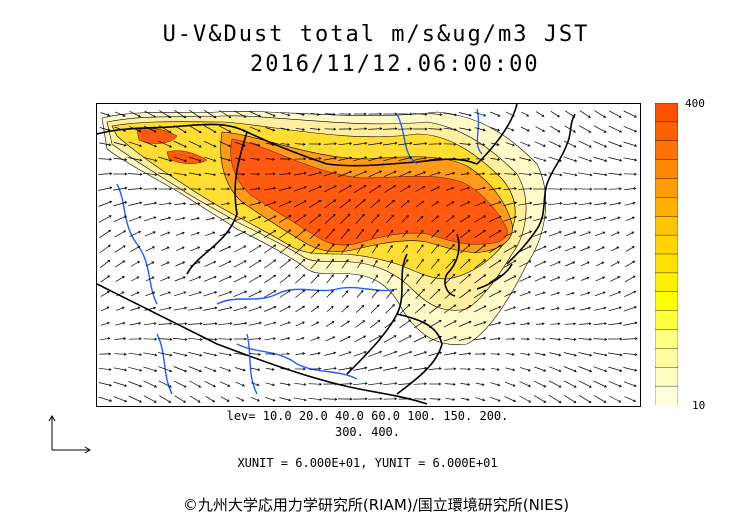 This screenshot has width=752, height=532. Describe the element at coordinates (252, 364) in the screenshot. I see `river-line` at that location.